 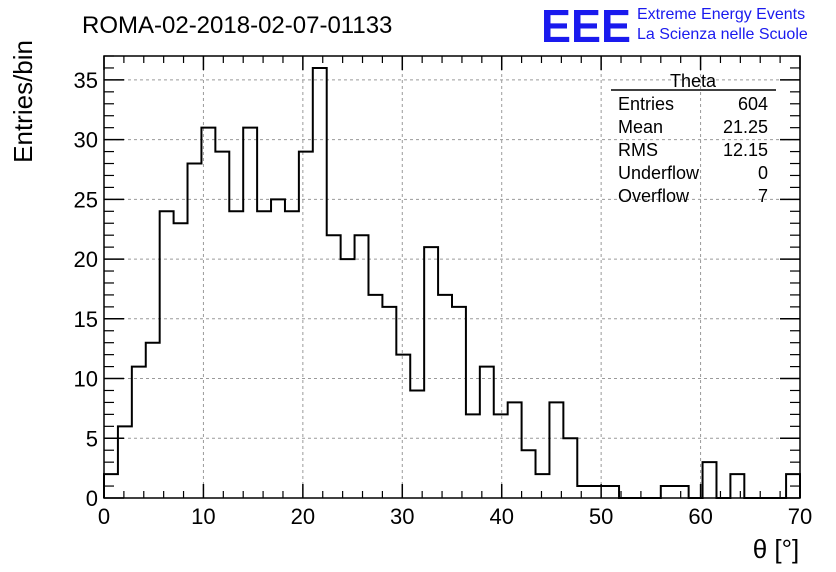 I want to click on stats-value: 7, so click(x=763, y=196).